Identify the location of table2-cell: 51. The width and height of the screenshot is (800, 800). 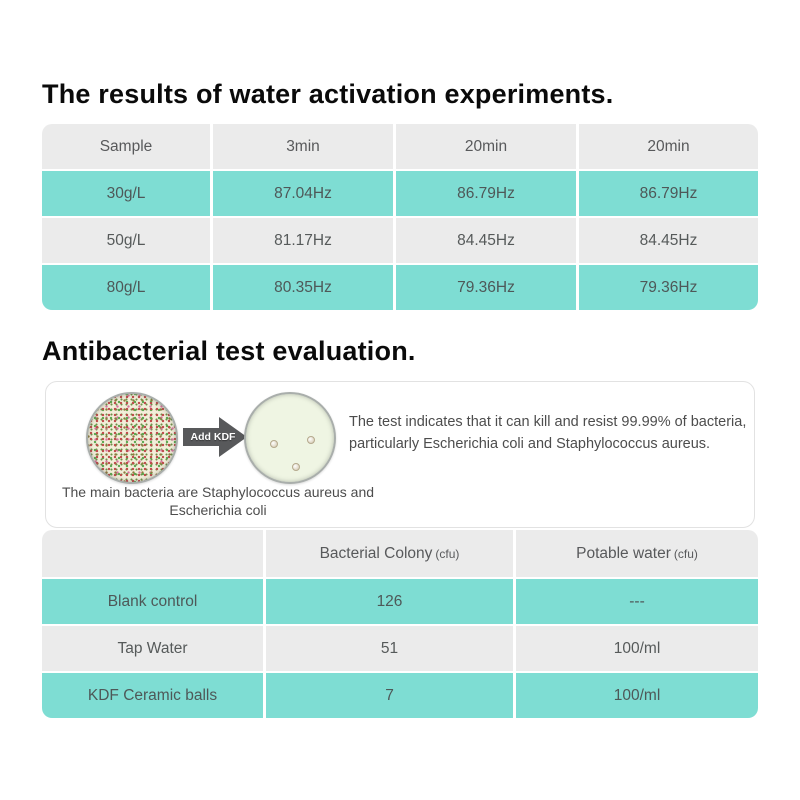
(389, 648).